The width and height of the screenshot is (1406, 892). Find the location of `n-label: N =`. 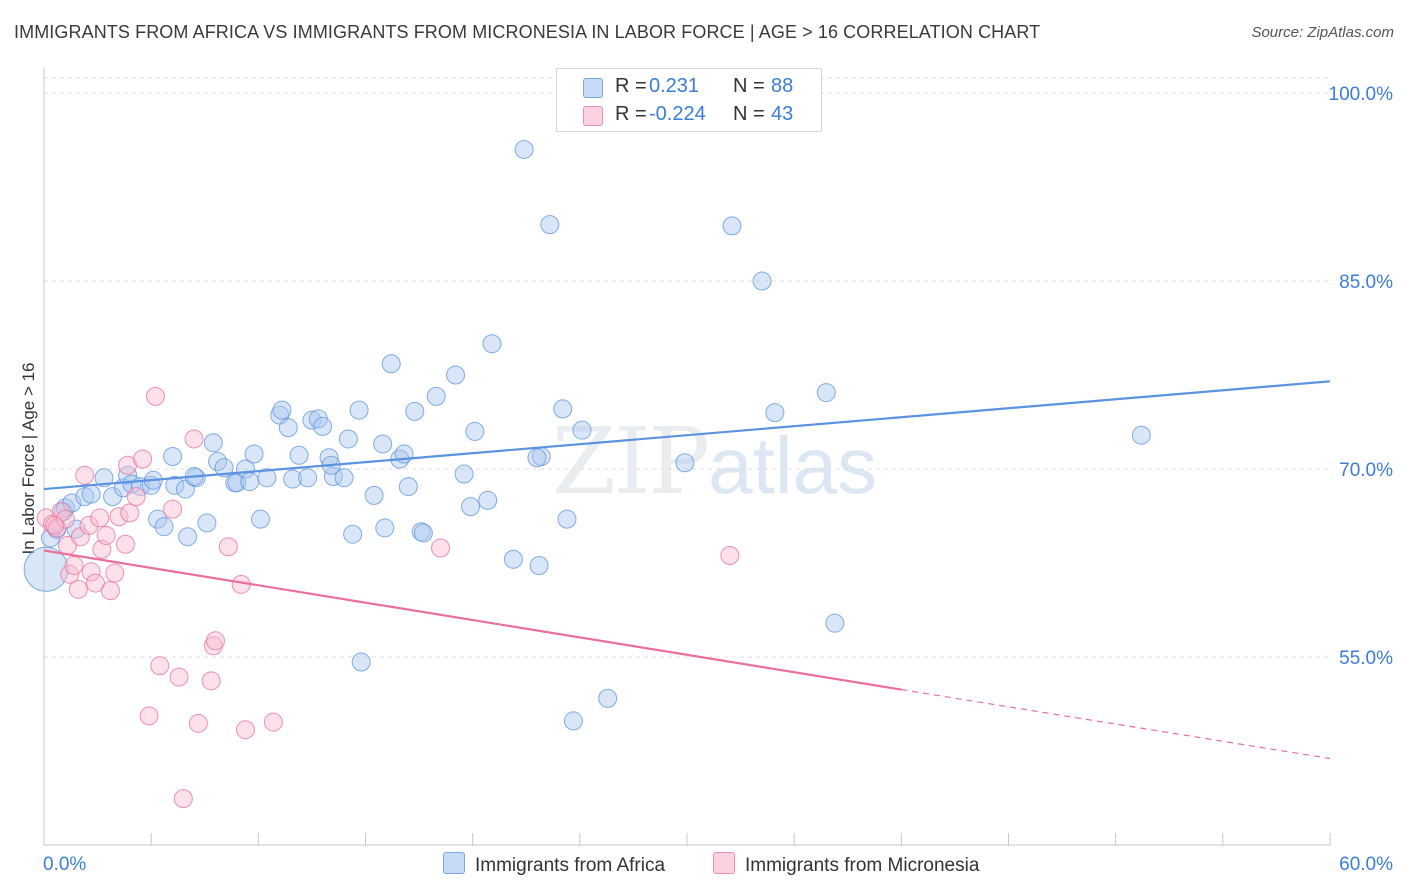

n-label: N = is located at coordinates (749, 86).